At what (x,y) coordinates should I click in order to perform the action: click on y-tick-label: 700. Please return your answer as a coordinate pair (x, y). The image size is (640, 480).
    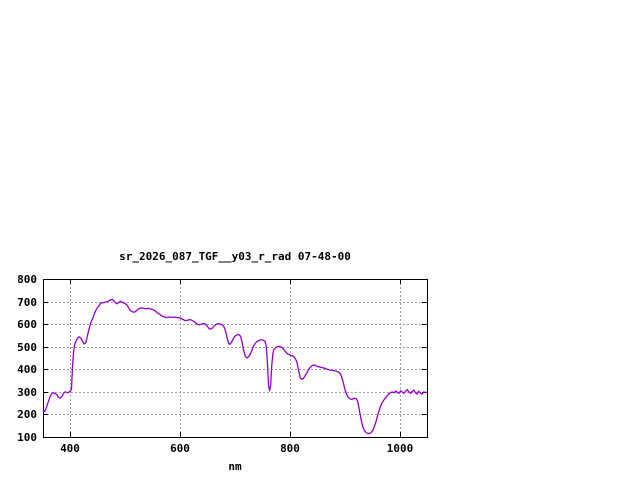
    Looking at the image, I should click on (27, 302).